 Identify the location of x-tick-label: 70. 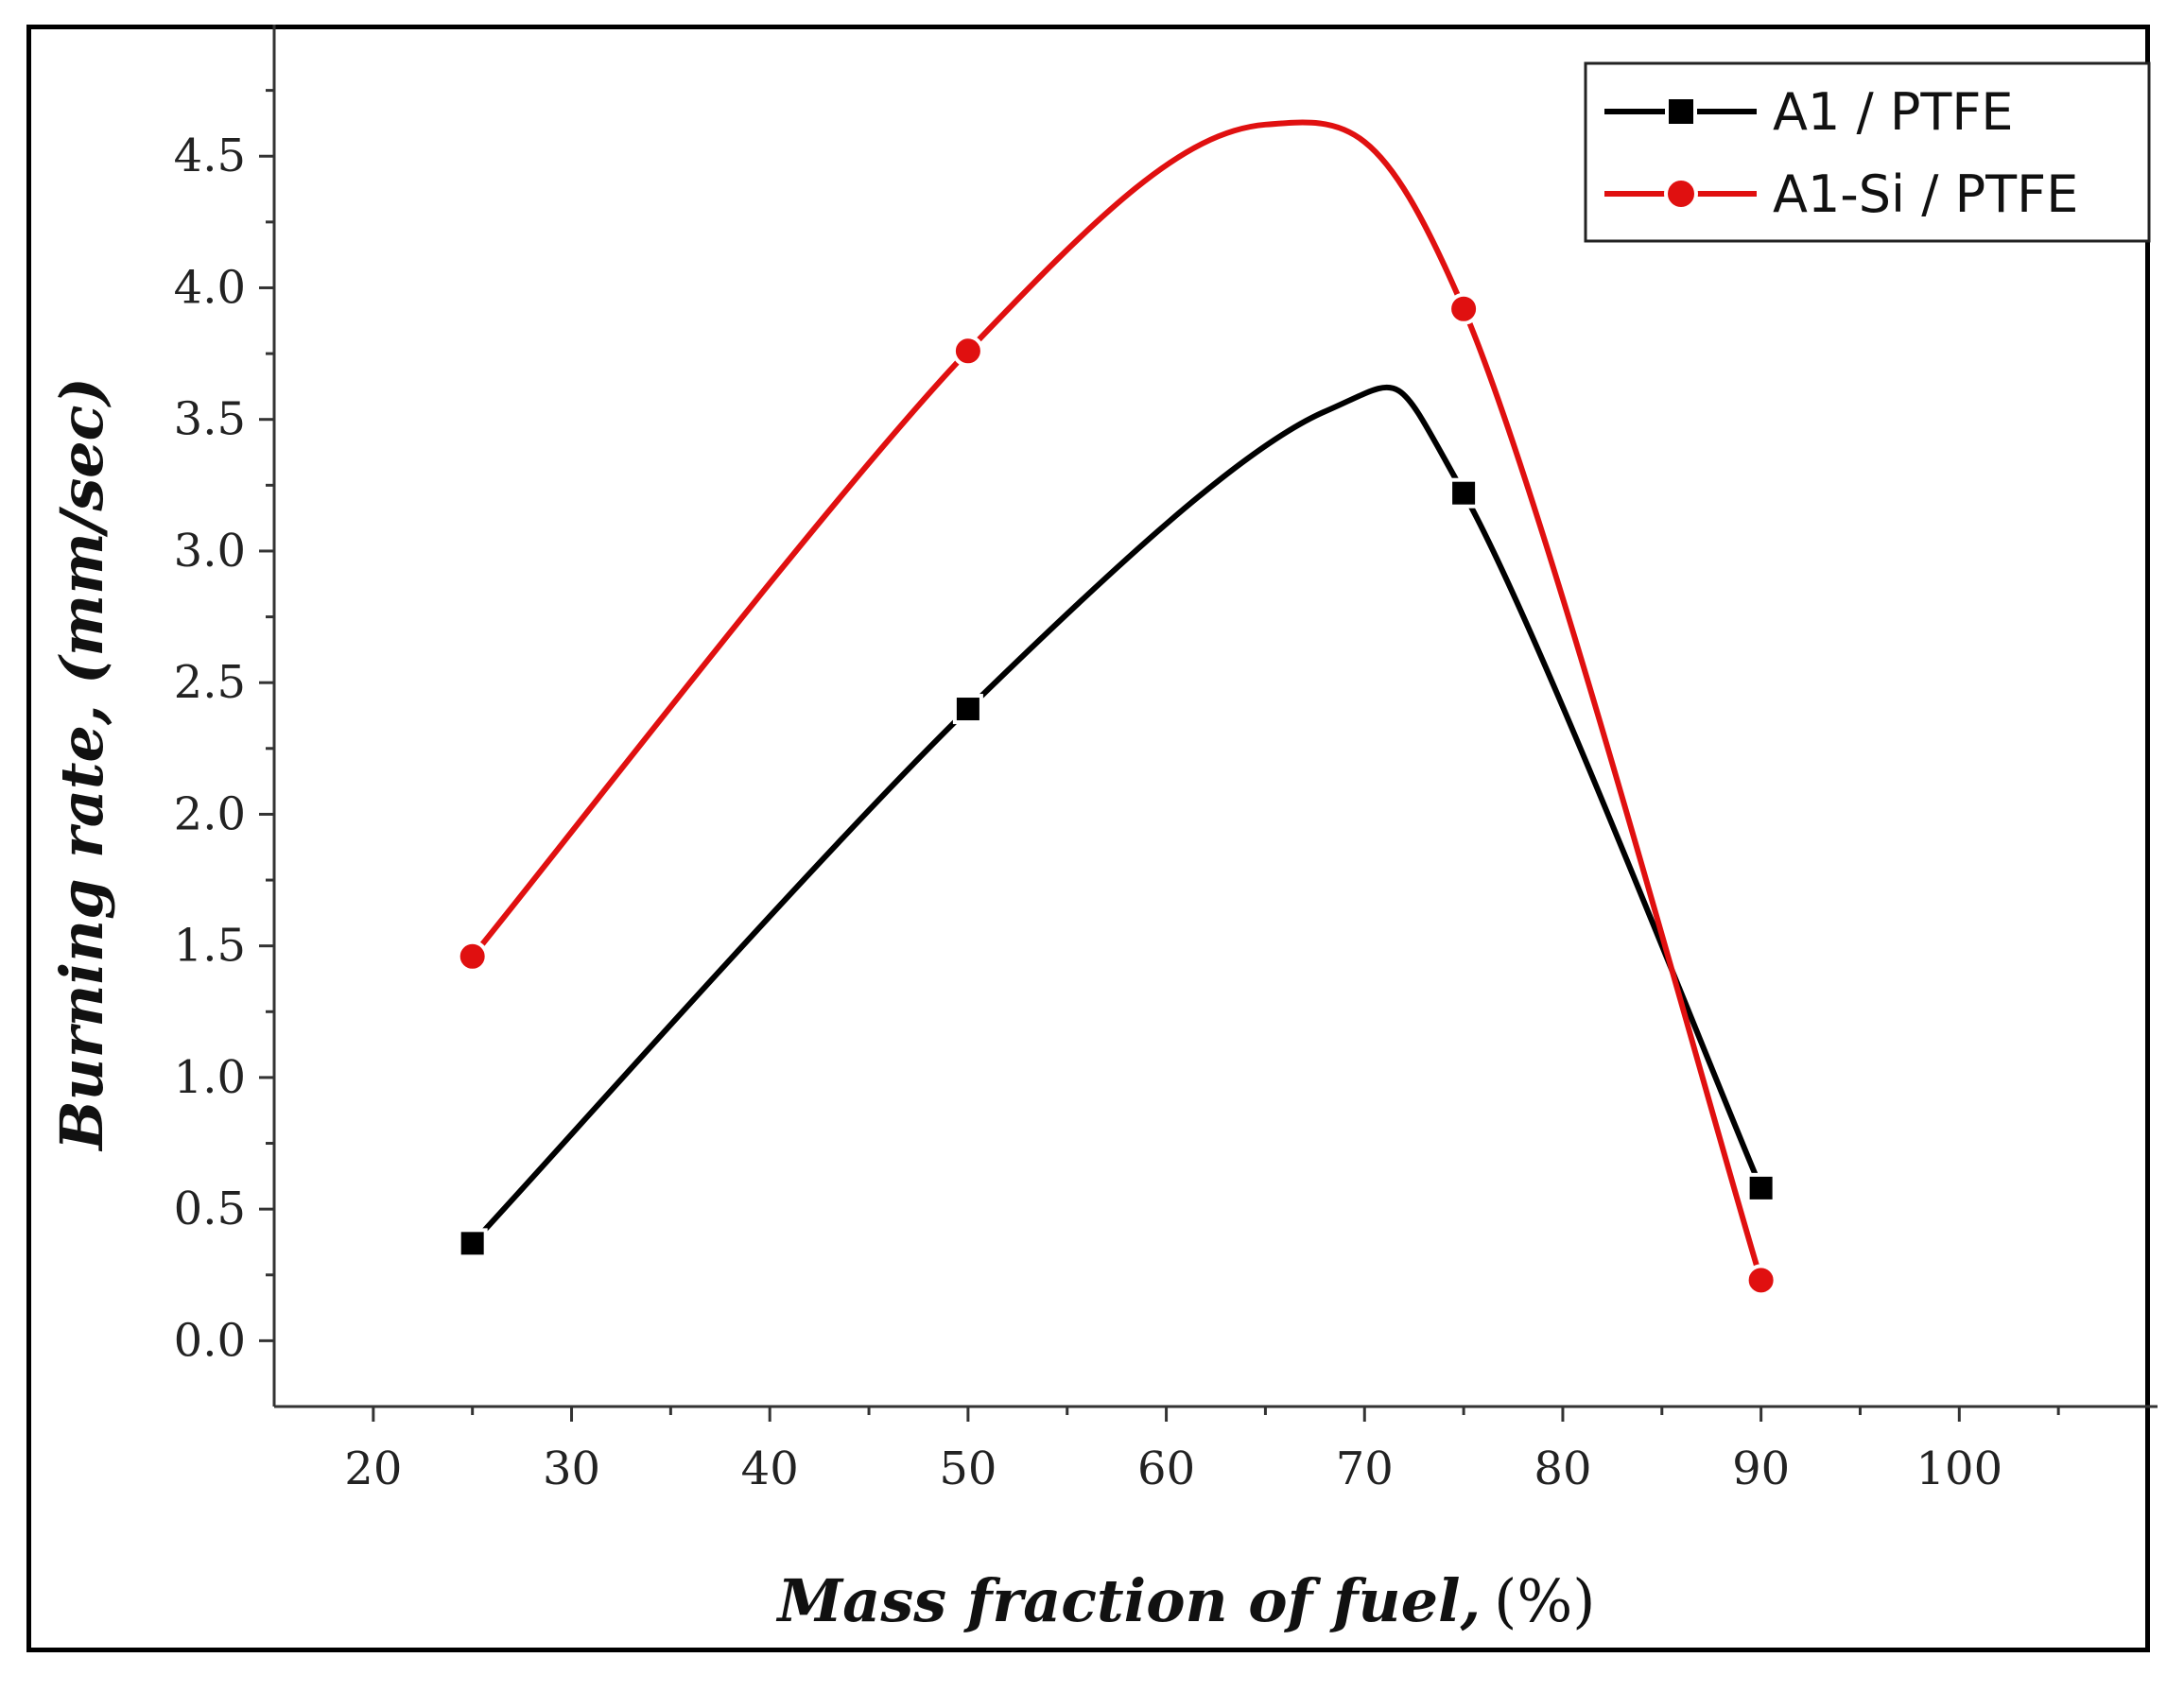
(1365, 1468).